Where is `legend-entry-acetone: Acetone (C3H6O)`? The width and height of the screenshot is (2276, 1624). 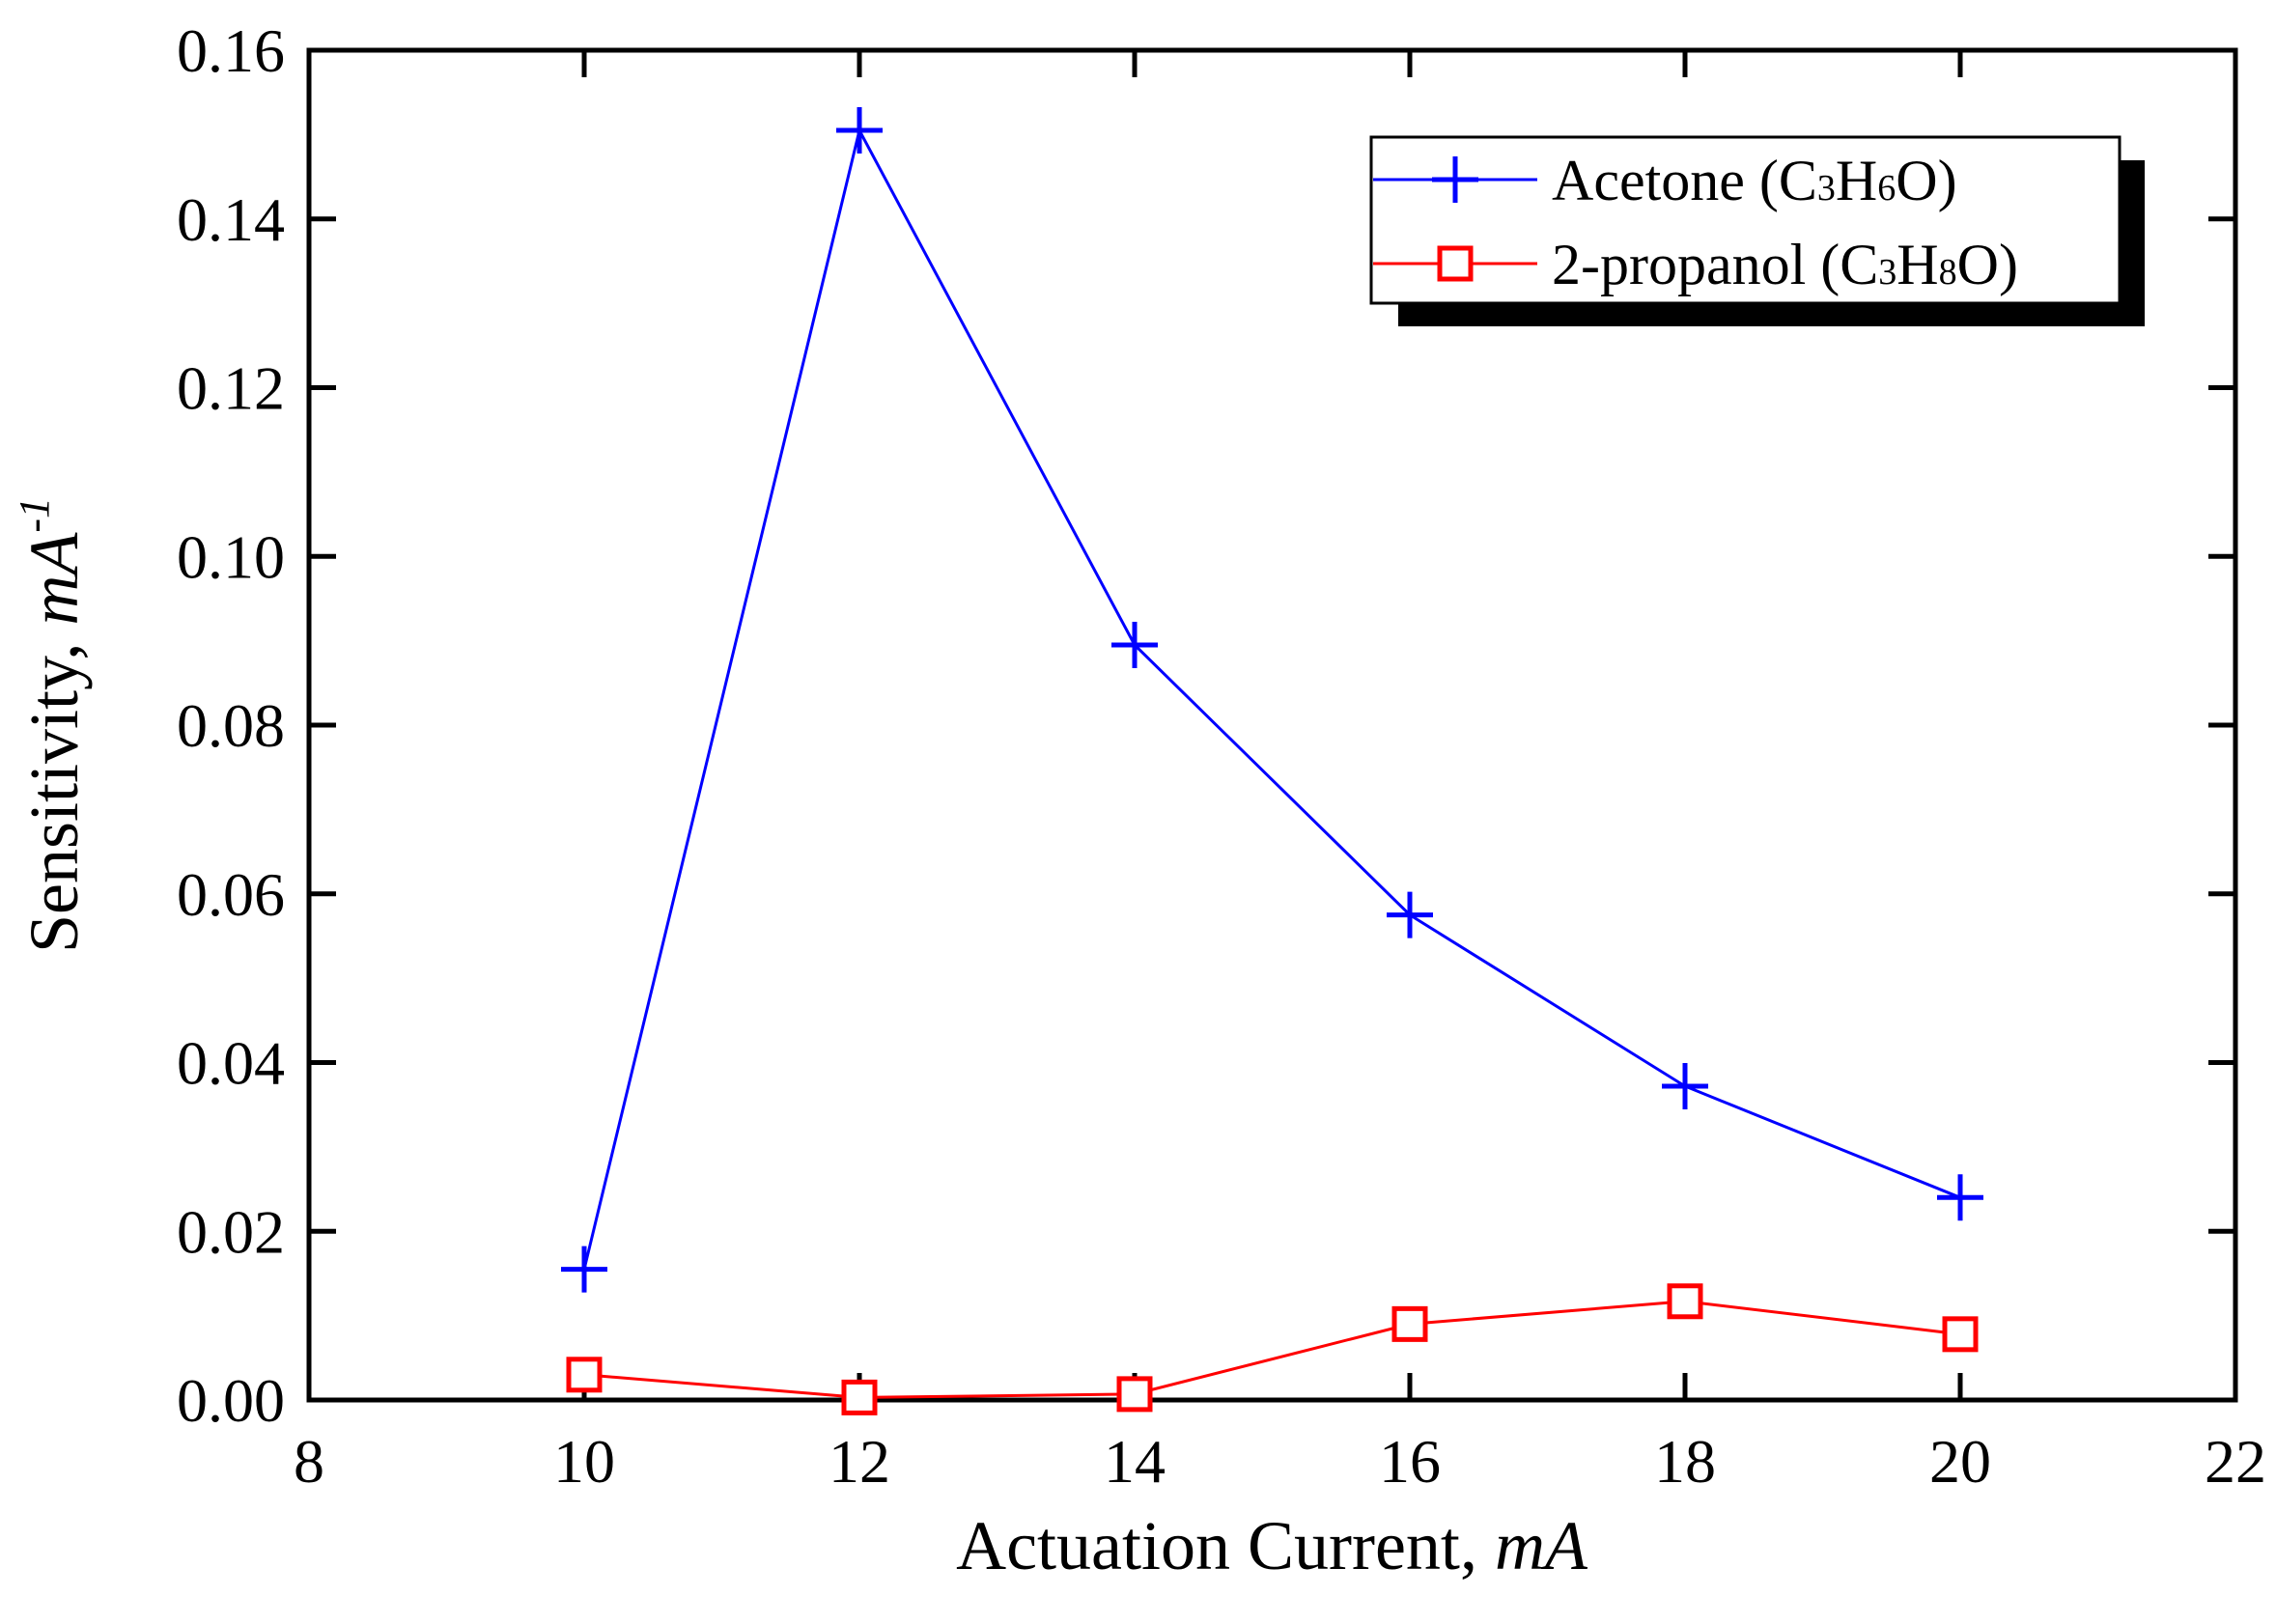
legend-entry-acetone: Acetone (C3H6O) is located at coordinates (1665, 181).